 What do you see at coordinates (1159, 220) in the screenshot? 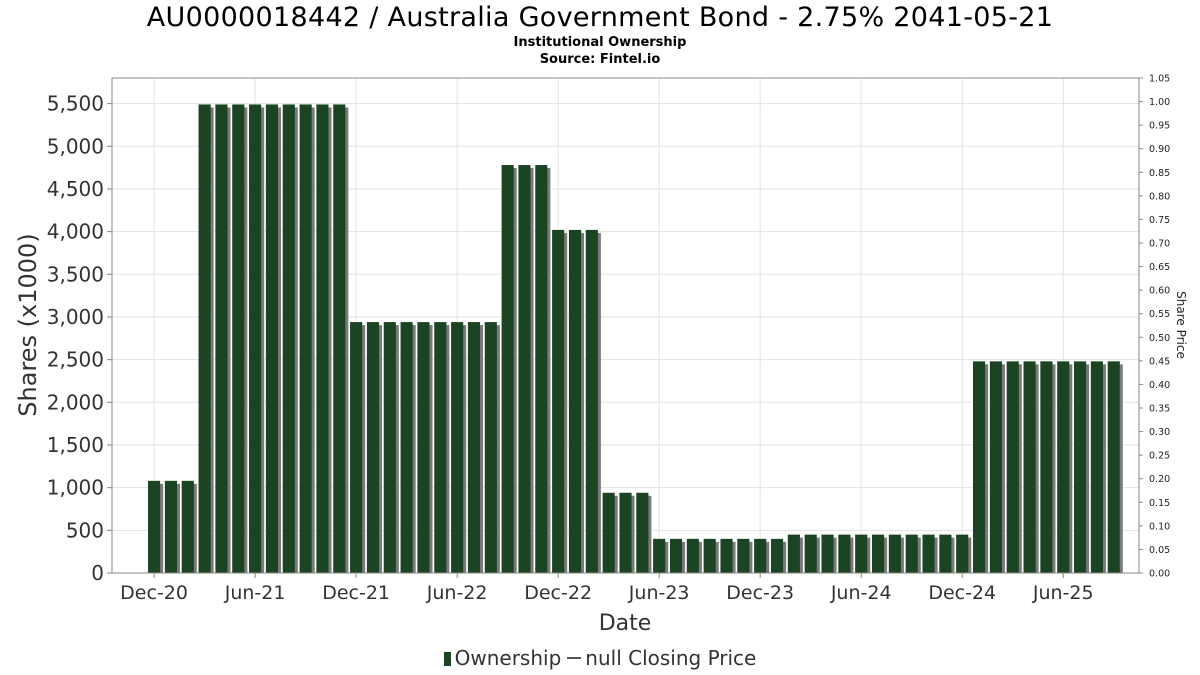
I see `y2-tick-label: 0.75` at bounding box center [1159, 220].